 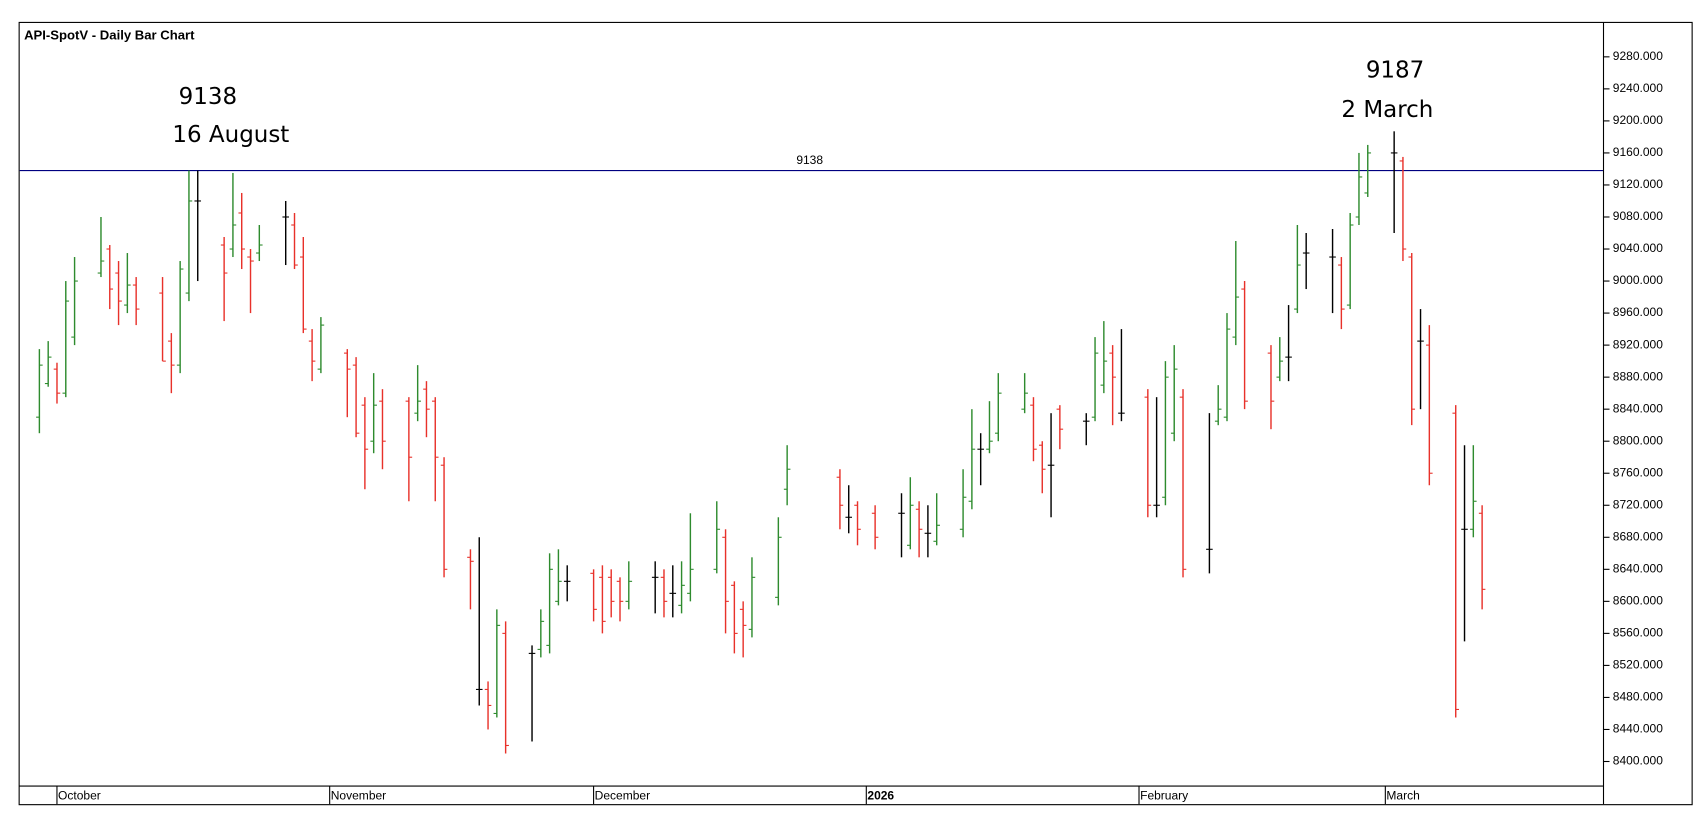 What do you see at coordinates (109, 34) in the screenshot?
I see `chart-title: API-SpotV - Daily Bar Chart` at bounding box center [109, 34].